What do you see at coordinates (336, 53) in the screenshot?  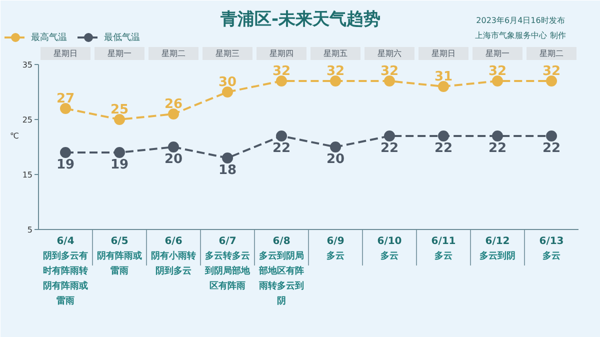 I see `text: 星期五` at bounding box center [336, 53].